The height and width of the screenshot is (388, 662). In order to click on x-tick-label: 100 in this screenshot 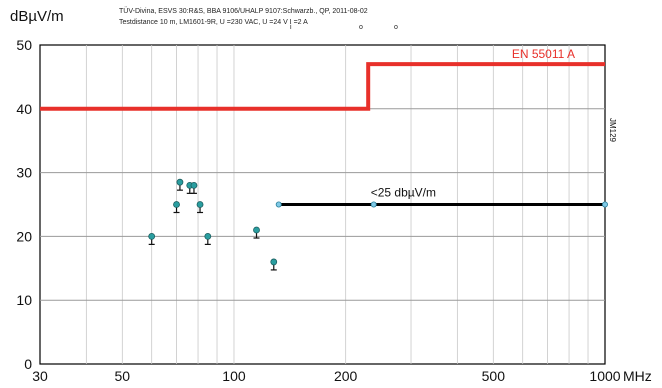, I will do `click(234, 376)`.